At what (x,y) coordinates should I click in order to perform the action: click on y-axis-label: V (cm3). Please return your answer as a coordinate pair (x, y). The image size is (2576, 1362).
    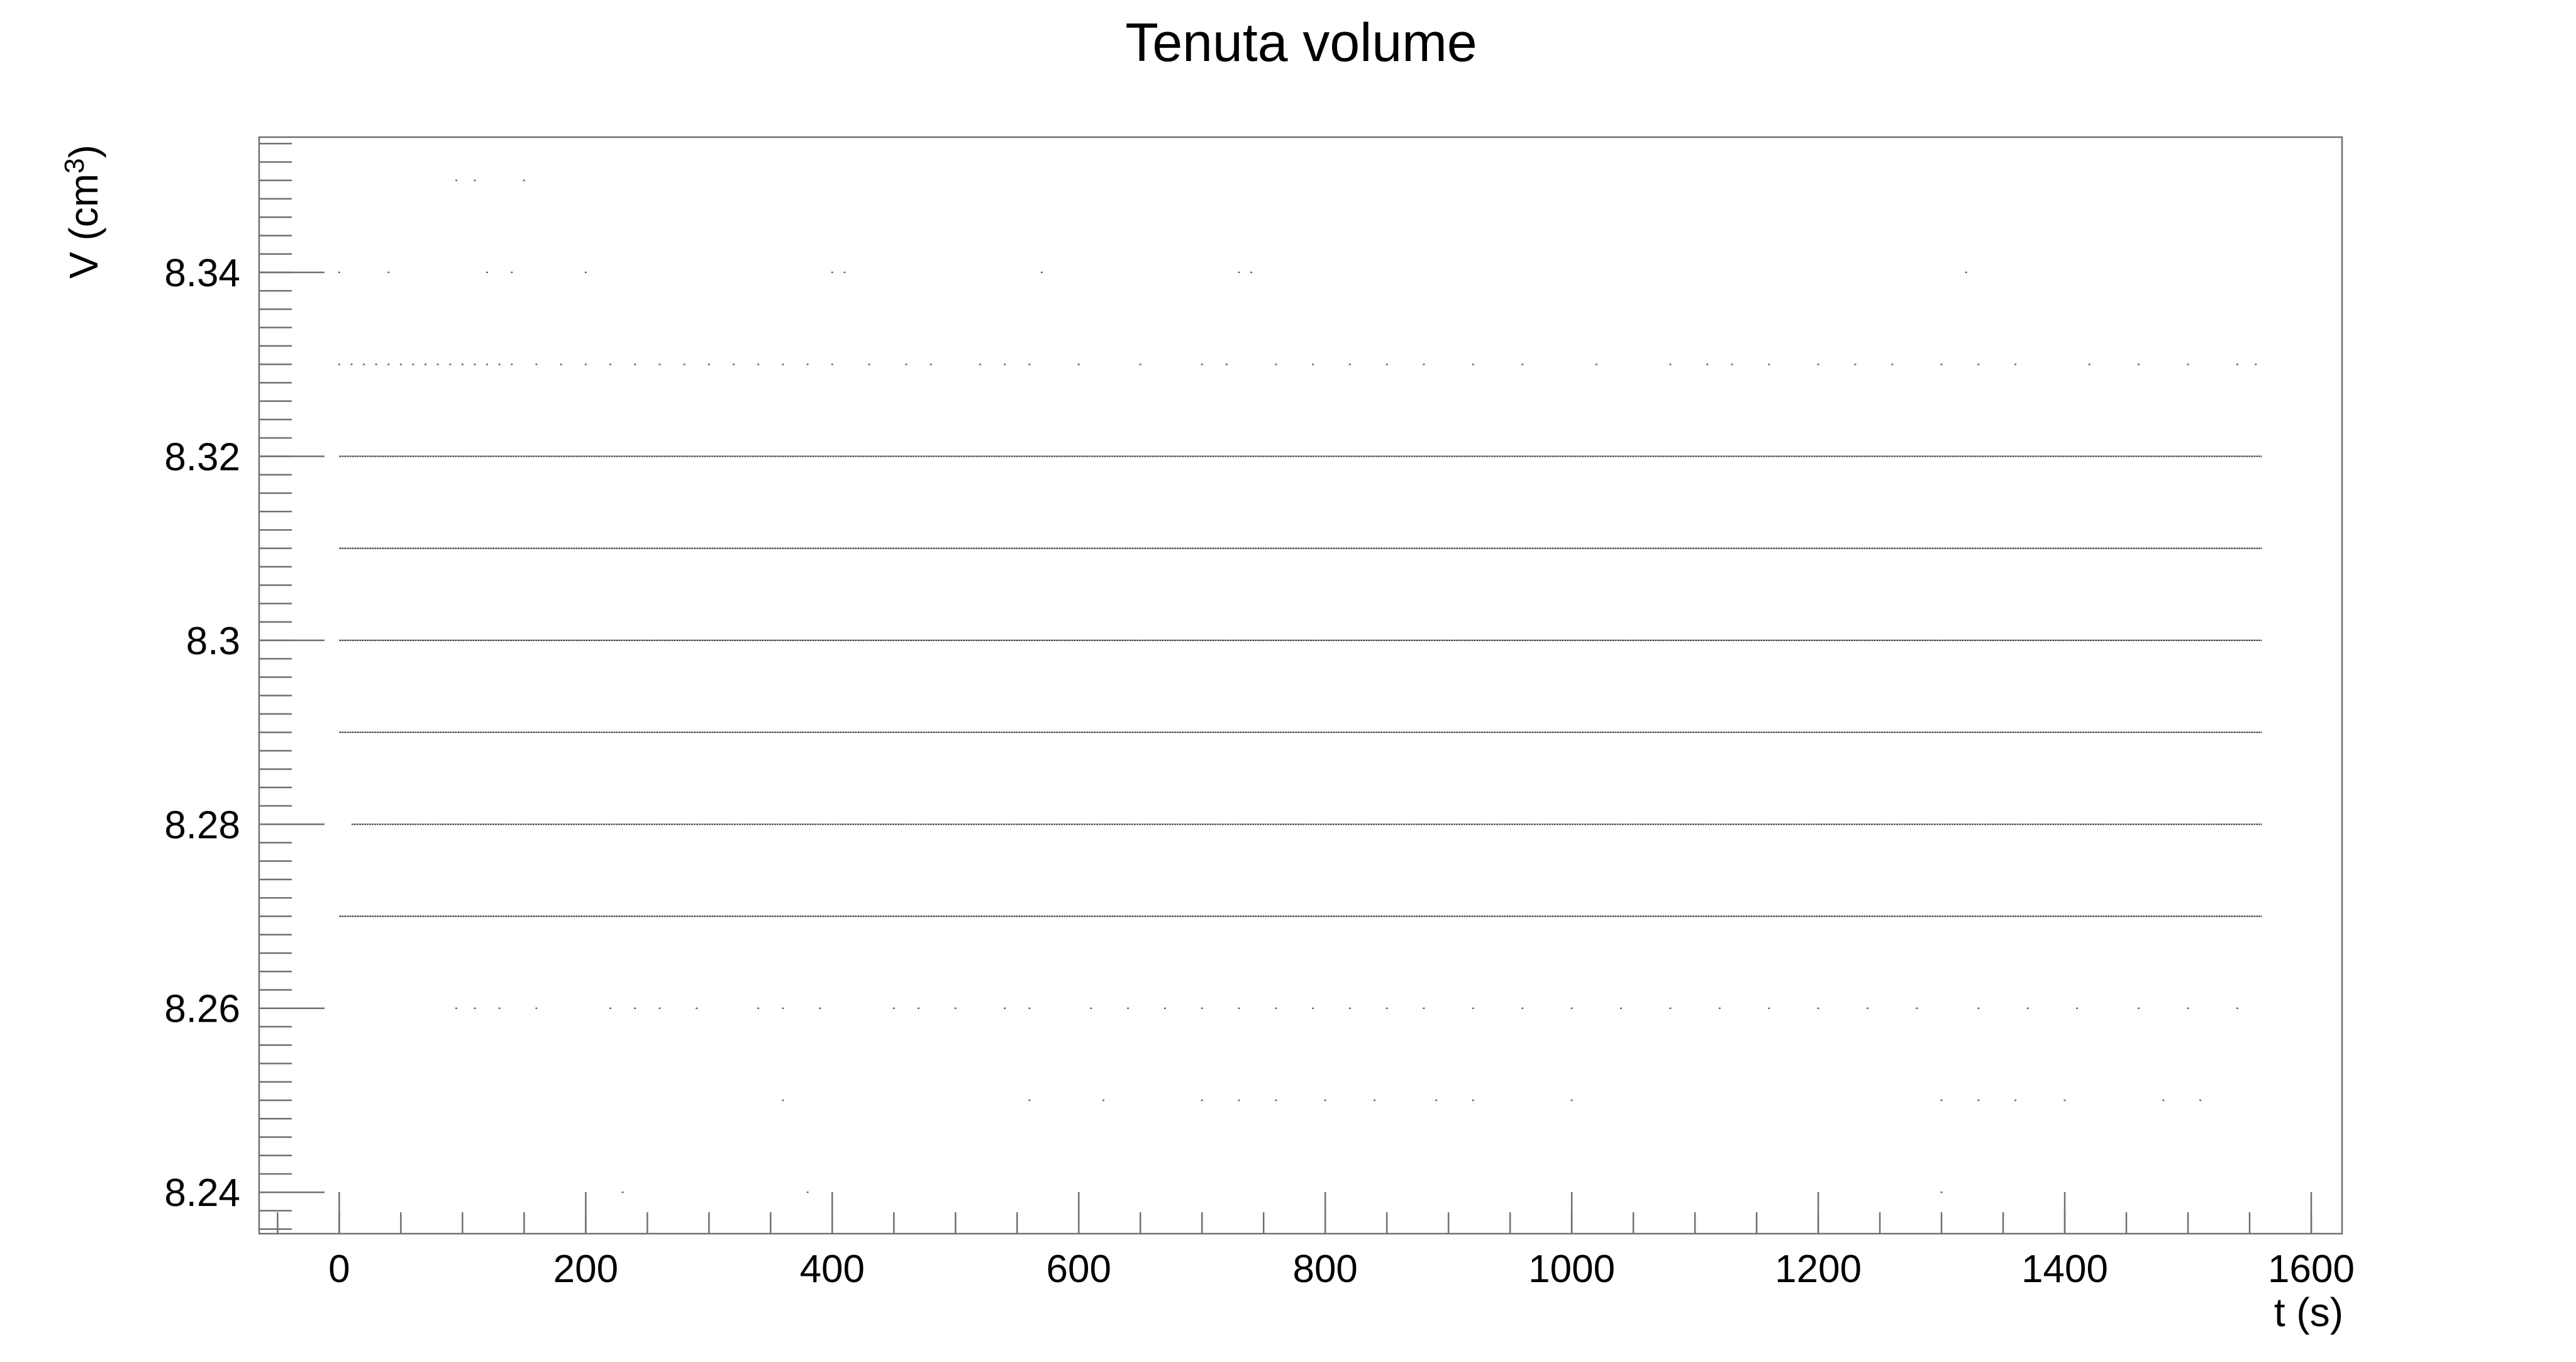
    Looking at the image, I should click on (82, 212).